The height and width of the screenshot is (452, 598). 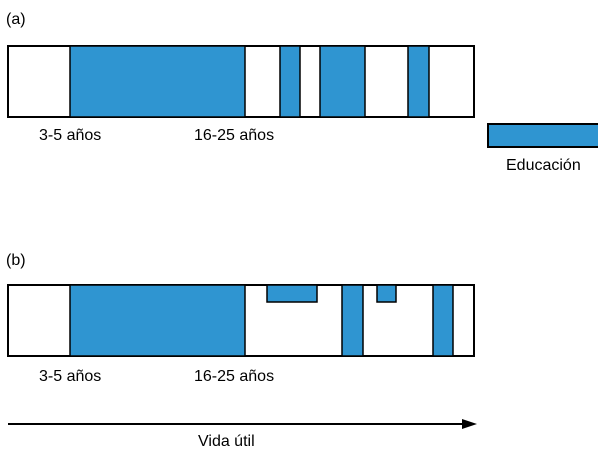 What do you see at coordinates (234, 135) in the screenshot?
I see `panel-a-tick-end: 16-25 años` at bounding box center [234, 135].